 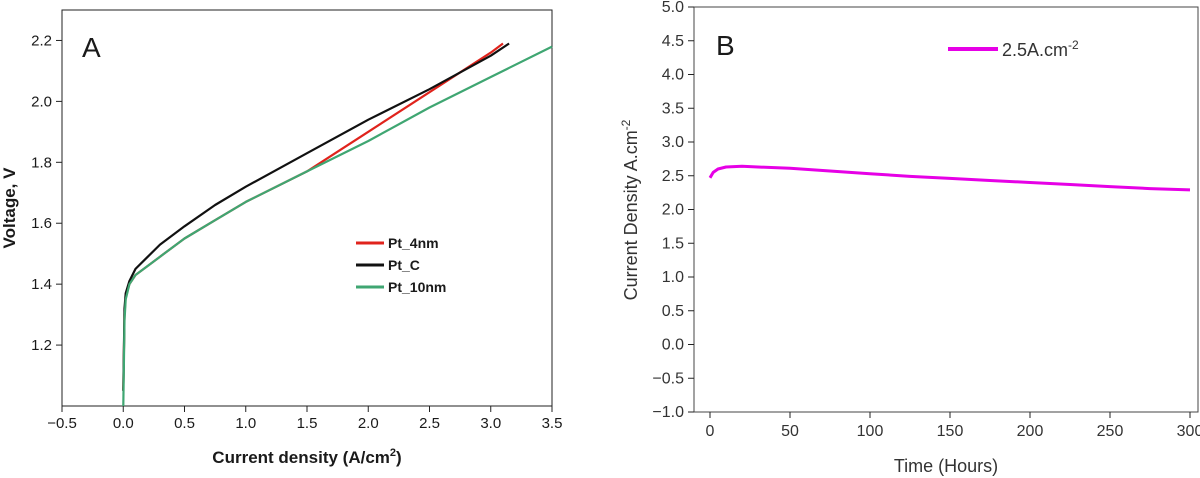 I want to click on y-tick-label: −0.5, so click(x=668, y=378).